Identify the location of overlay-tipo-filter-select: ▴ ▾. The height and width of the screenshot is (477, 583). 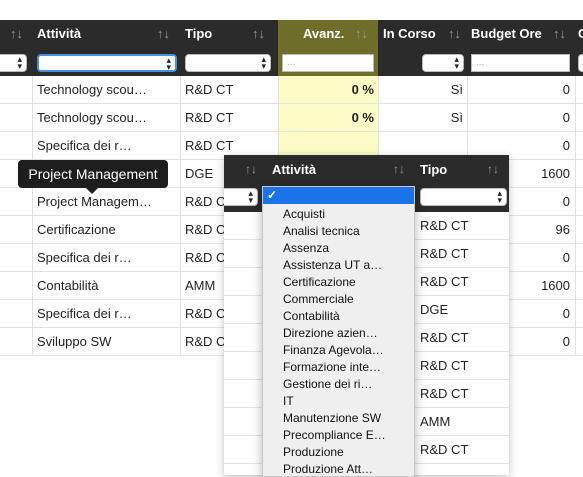
(463, 197).